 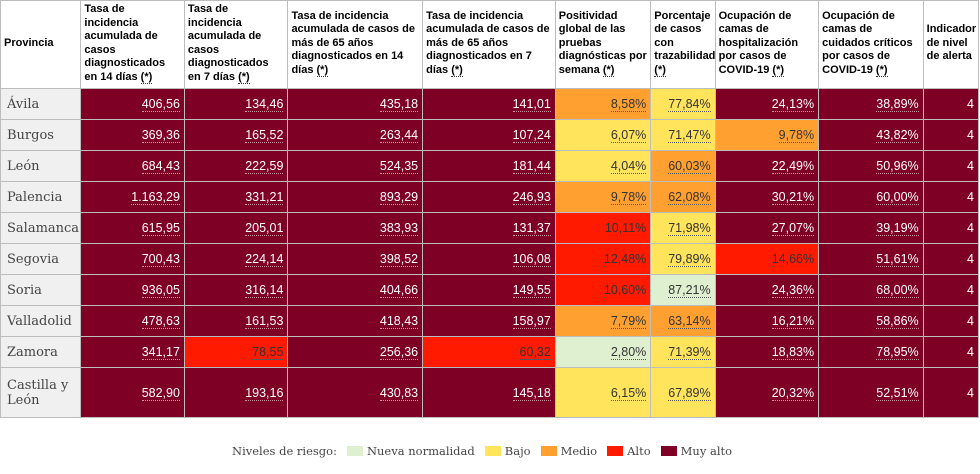 What do you see at coordinates (625, 259) in the screenshot?
I see `value-text: 12,48%` at bounding box center [625, 259].